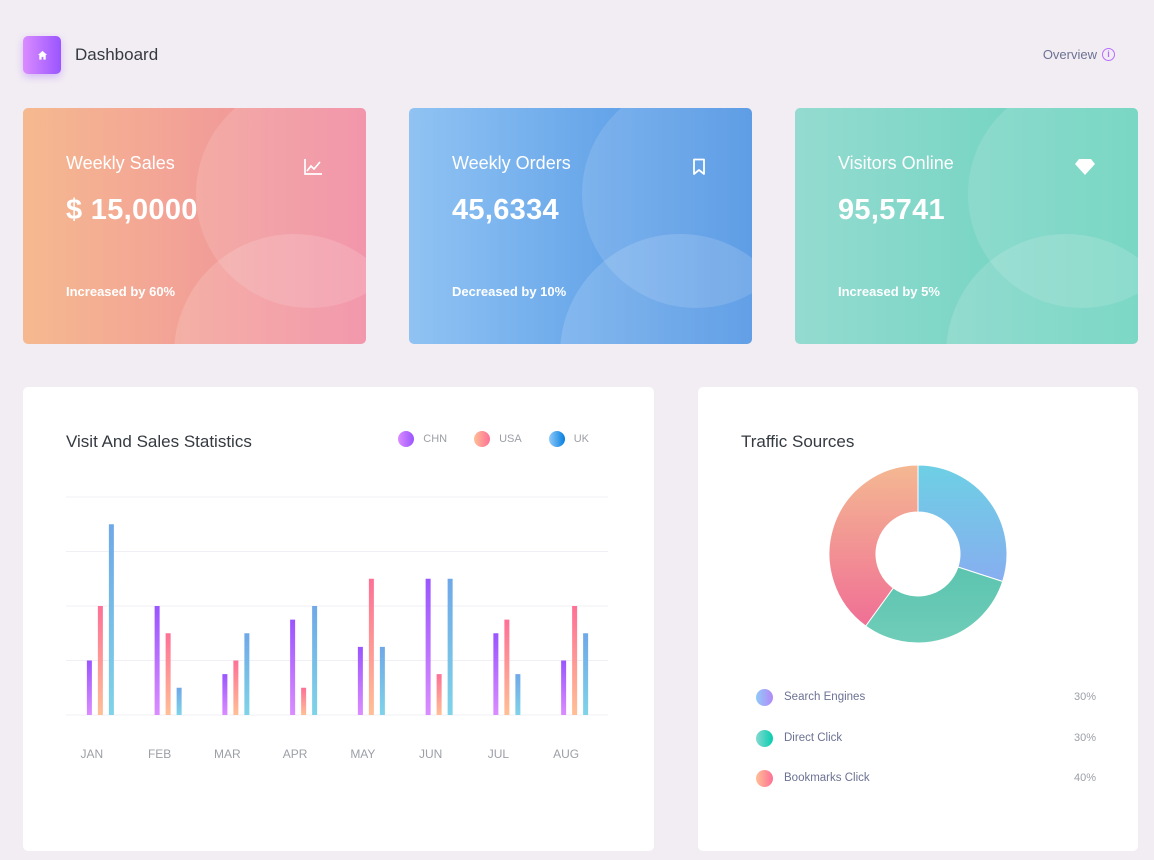 The width and height of the screenshot is (1154, 860). I want to click on card-label: Weekly Sales, so click(120, 163).